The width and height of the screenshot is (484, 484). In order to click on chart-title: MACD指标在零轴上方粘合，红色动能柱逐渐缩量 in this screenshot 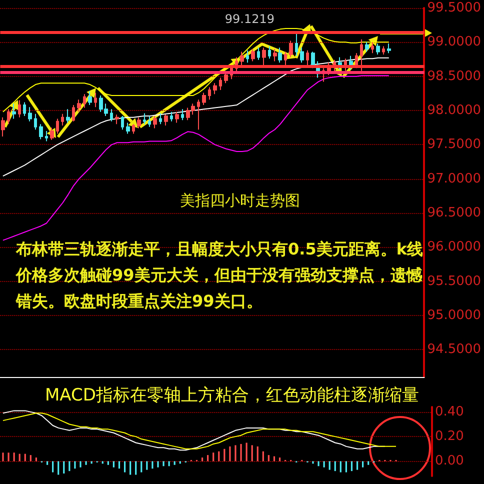, I will do `click(232, 396)`.